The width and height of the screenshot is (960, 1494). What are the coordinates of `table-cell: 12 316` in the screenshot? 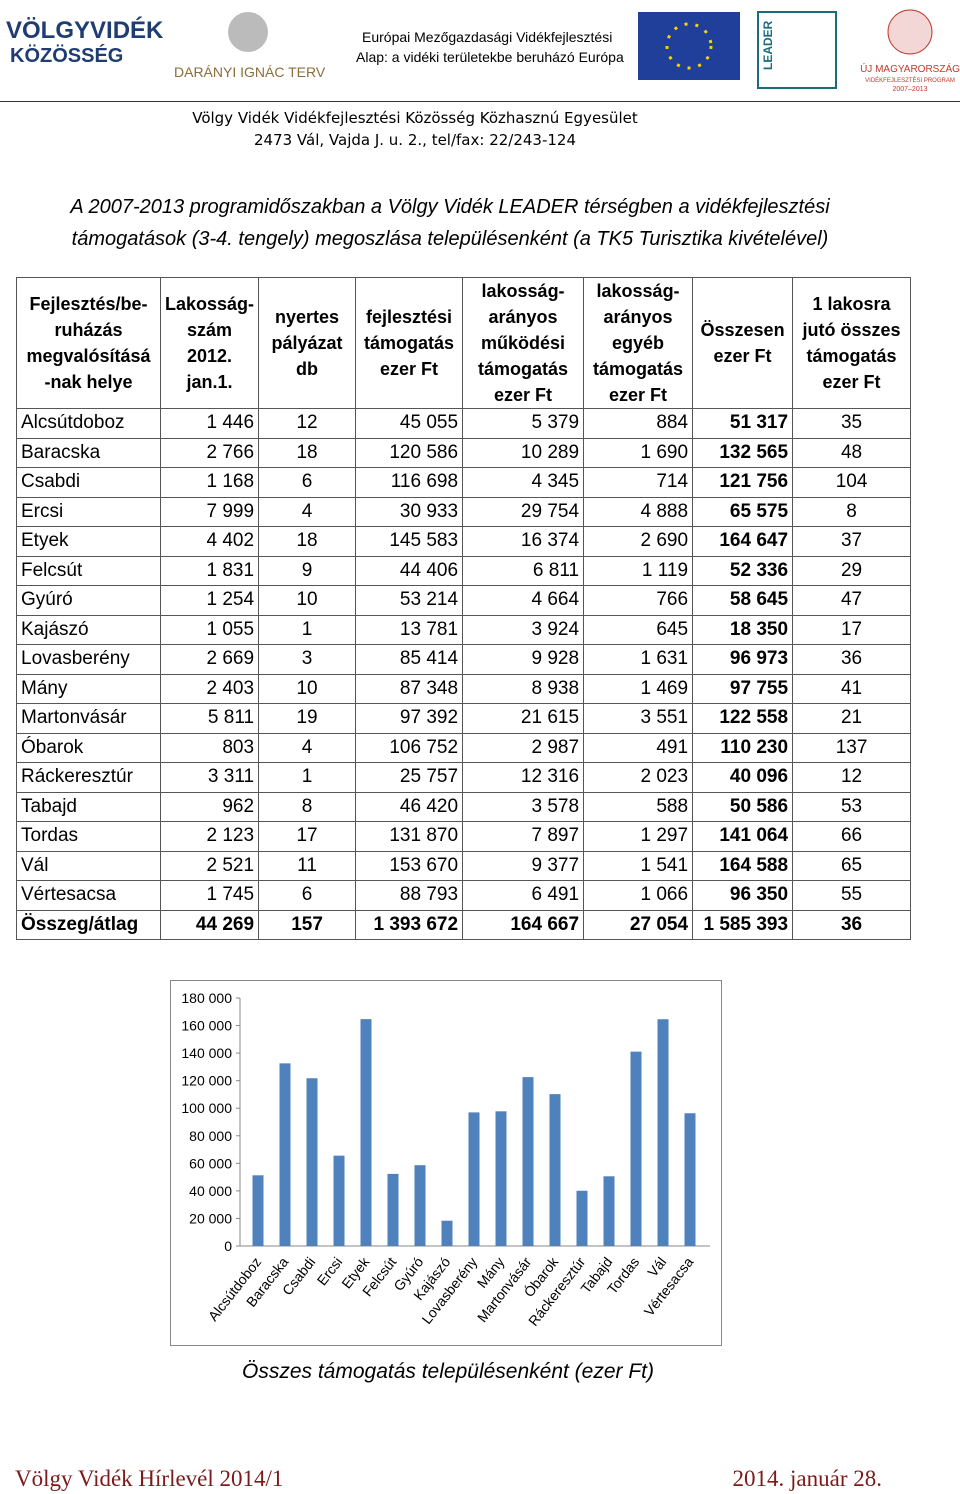 It's located at (523, 777).